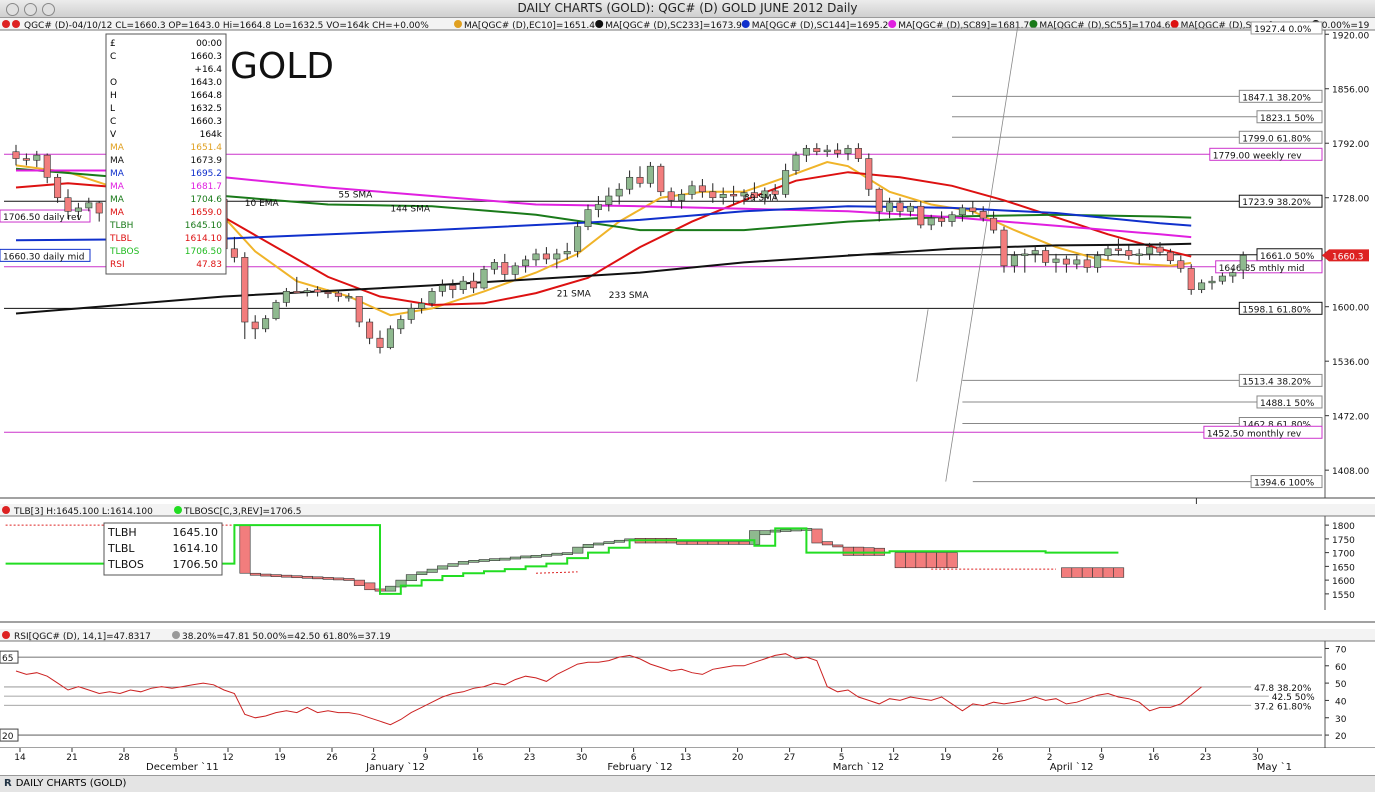  What do you see at coordinates (1276, 203) in the screenshot?
I see `level-label: 1723.9 38.20%` at bounding box center [1276, 203].